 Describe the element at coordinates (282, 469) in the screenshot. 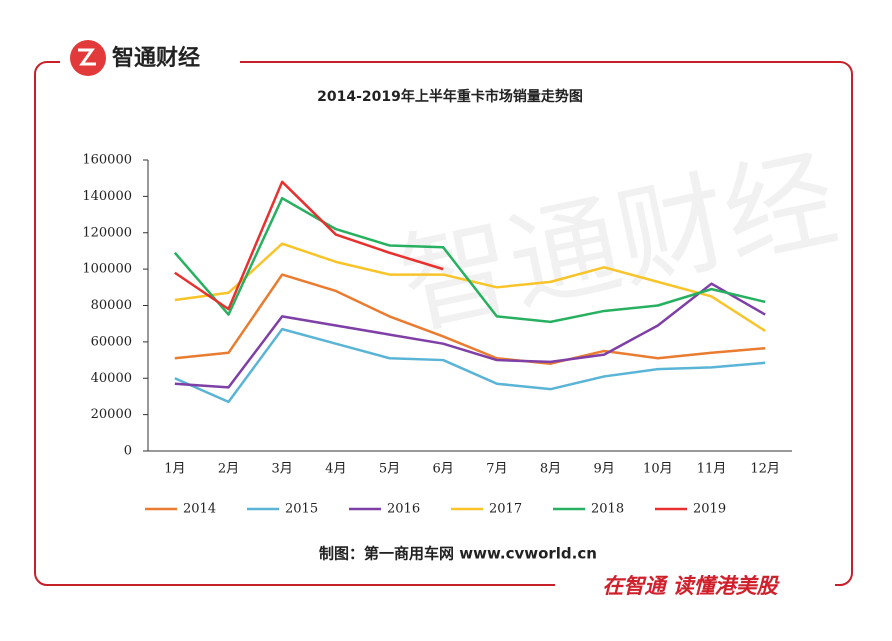

I see `x-tick-label: 3月` at that location.